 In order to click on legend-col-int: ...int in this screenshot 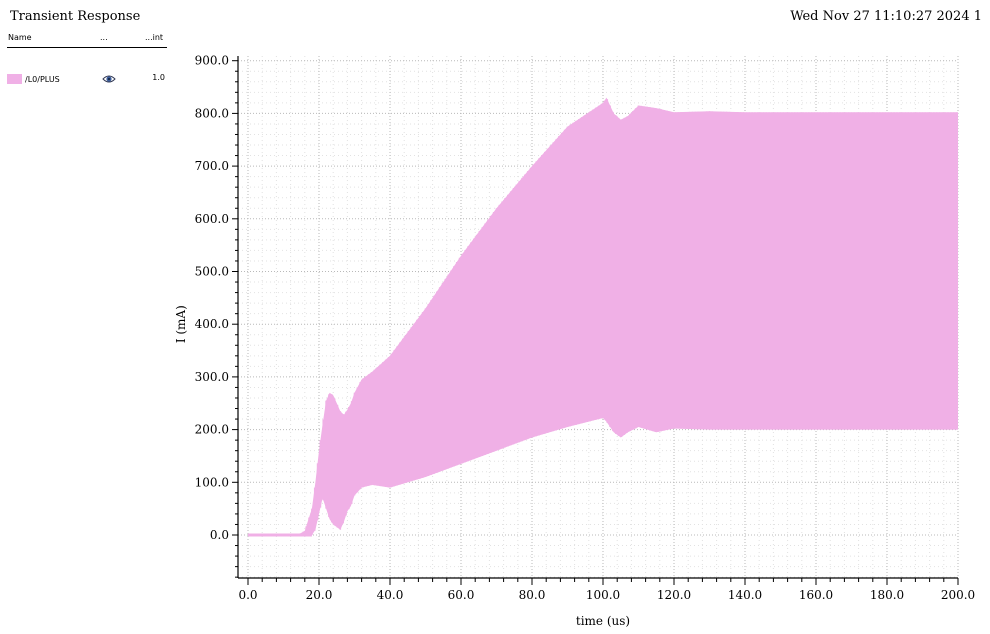, I will do `click(154, 37)`.